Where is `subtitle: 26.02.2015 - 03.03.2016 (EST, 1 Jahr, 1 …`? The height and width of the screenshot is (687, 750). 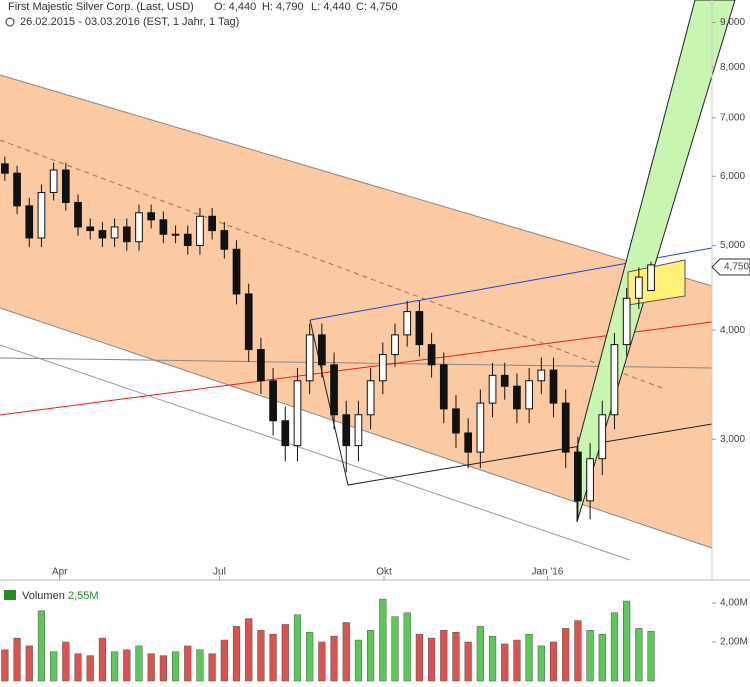
subtitle: 26.02.2015 - 03.03.2016 (EST, 1 Jahr, 1 … is located at coordinates (129, 22).